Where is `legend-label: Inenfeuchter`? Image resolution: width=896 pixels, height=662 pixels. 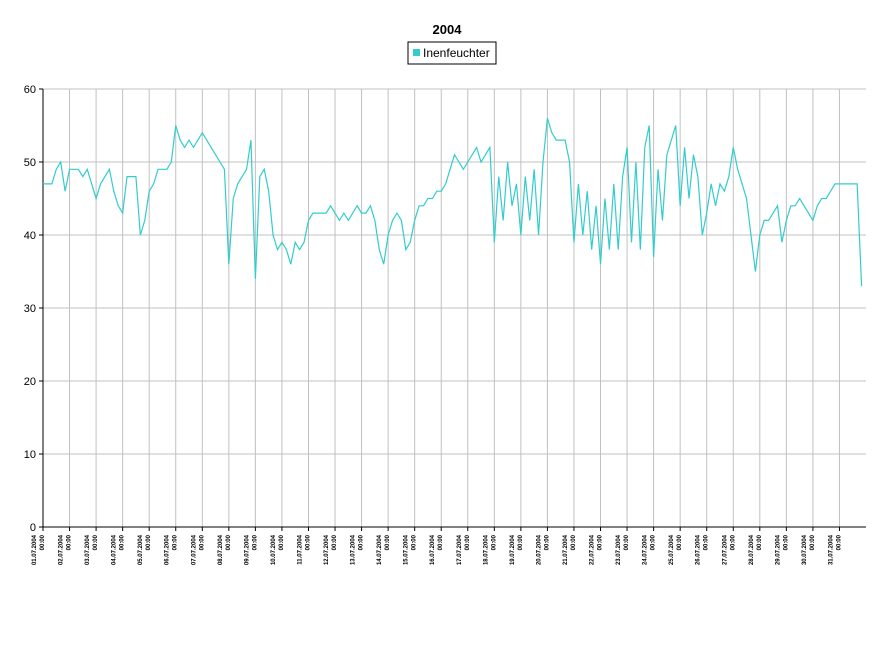 legend-label: Inenfeuchter is located at coordinates (456, 53).